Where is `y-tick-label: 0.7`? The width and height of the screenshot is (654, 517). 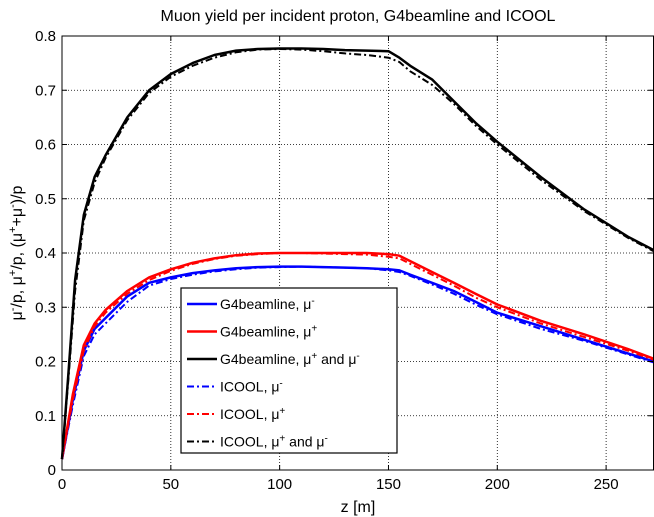
y-tick-label: 0.7 is located at coordinates (45, 90).